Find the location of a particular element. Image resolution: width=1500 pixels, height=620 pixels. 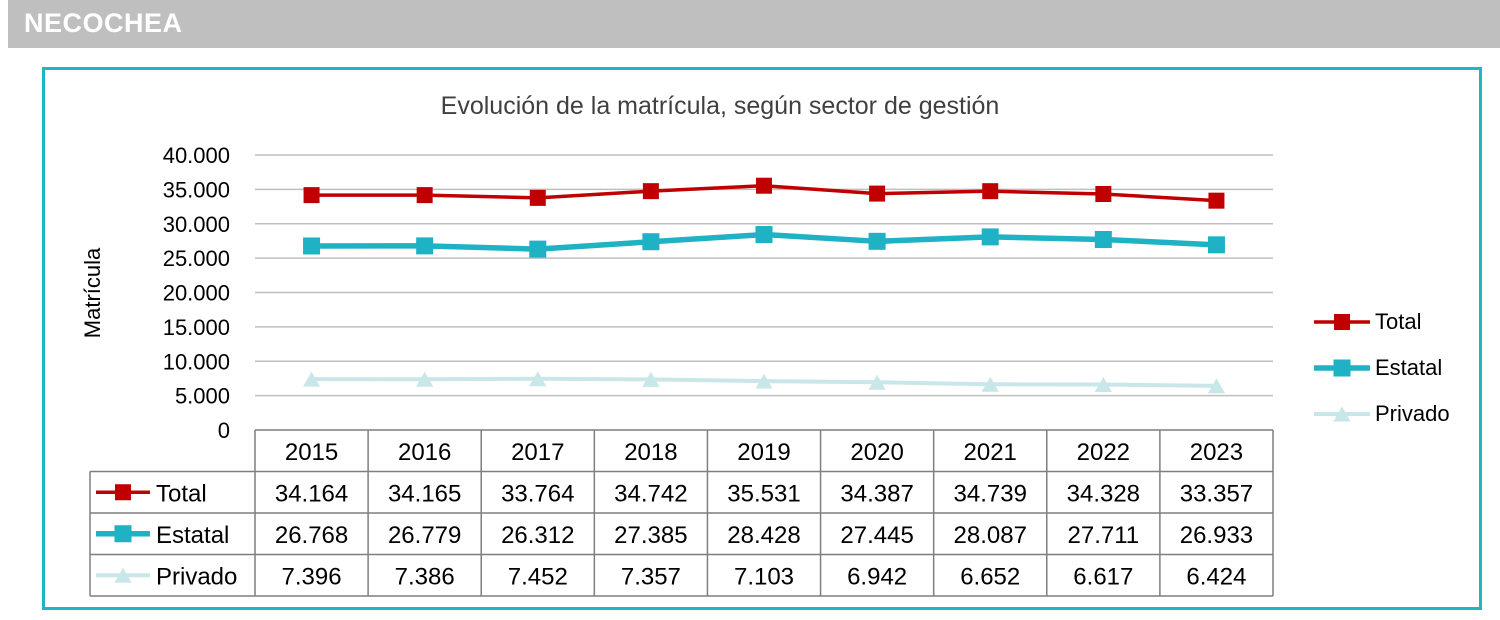

y-tick-label: 25.000 is located at coordinates (196, 258).